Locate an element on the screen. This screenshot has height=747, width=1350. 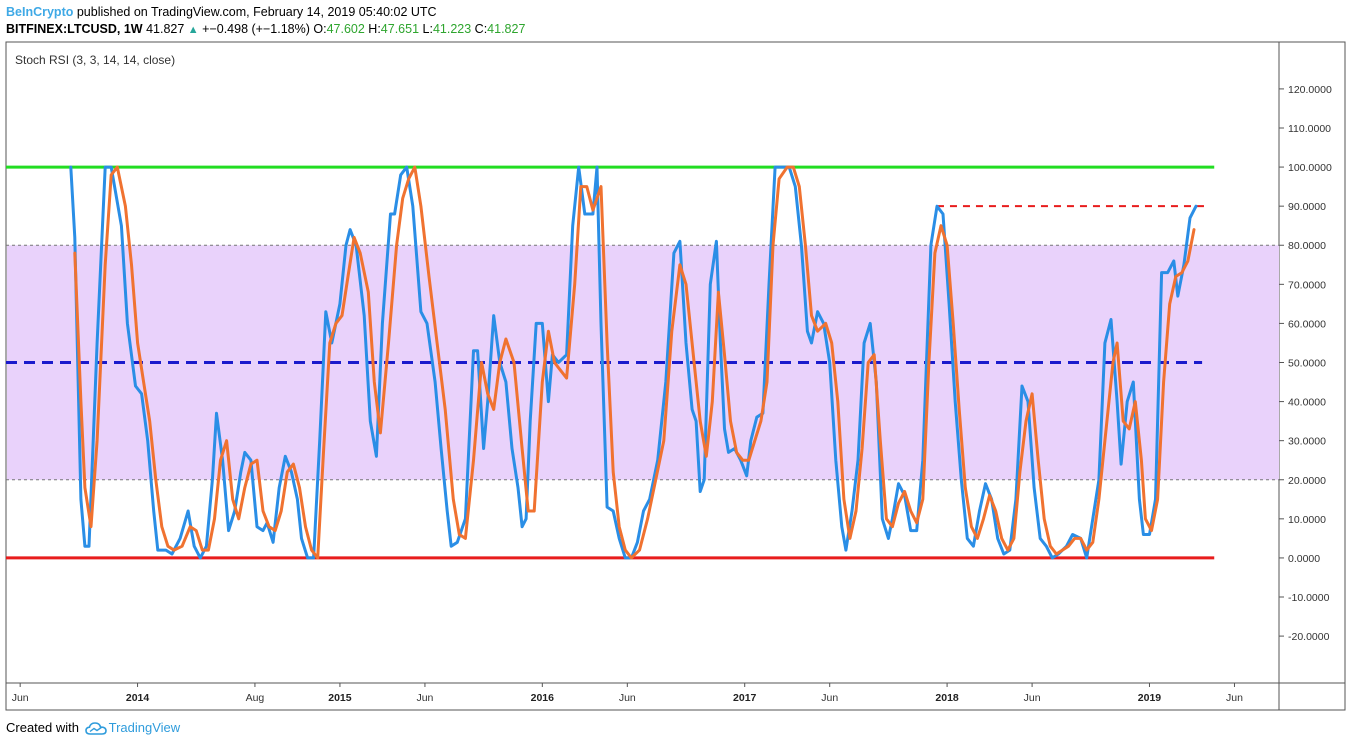
y-tick-label: -10.0000 is located at coordinates (1309, 598).